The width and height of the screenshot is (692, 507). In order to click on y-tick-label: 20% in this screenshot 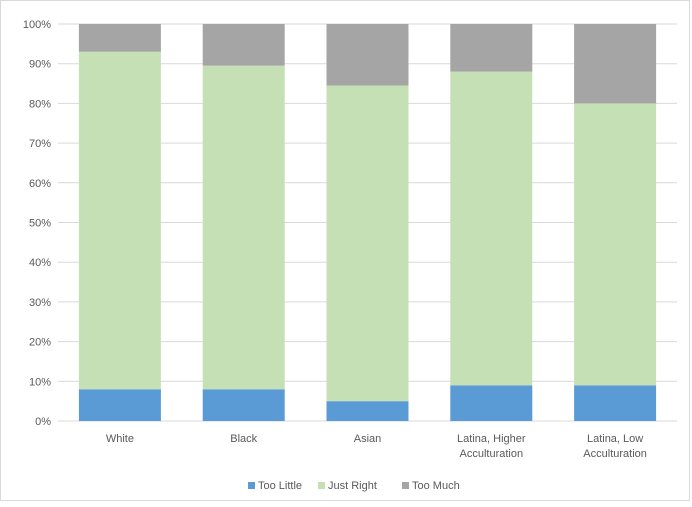, I will do `click(40, 343)`.